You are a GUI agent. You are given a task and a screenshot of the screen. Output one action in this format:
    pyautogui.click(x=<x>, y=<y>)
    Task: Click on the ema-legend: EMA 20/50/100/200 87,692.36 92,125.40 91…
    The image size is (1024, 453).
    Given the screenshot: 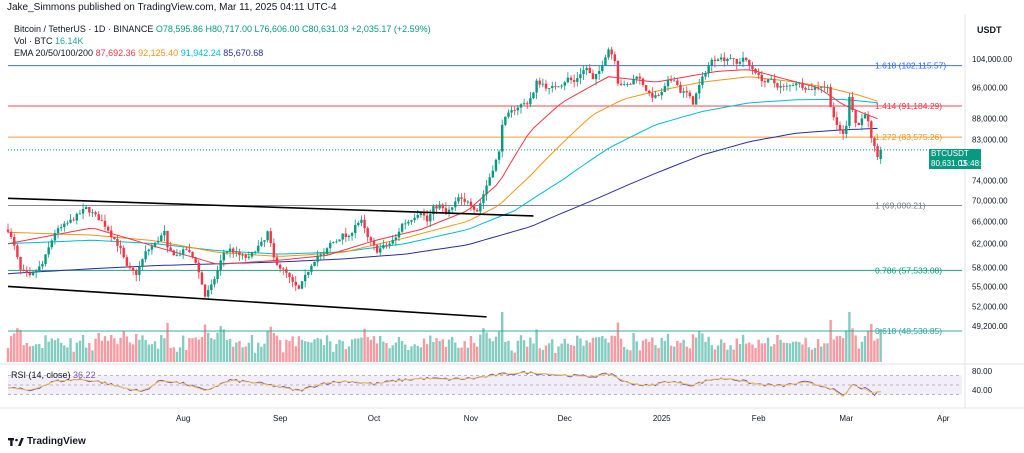 What is the action you would take?
    pyautogui.click(x=138, y=53)
    